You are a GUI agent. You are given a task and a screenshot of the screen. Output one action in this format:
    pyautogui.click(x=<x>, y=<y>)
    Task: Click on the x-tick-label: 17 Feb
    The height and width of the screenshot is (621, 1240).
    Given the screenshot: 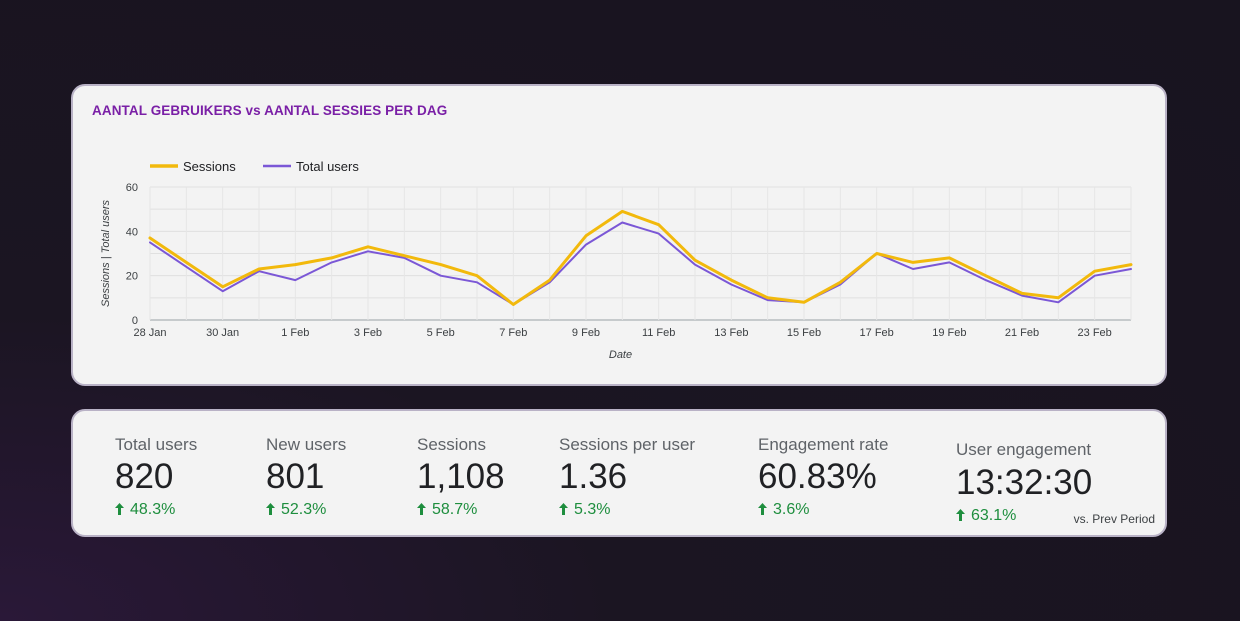 What is the action you would take?
    pyautogui.click(x=877, y=333)
    